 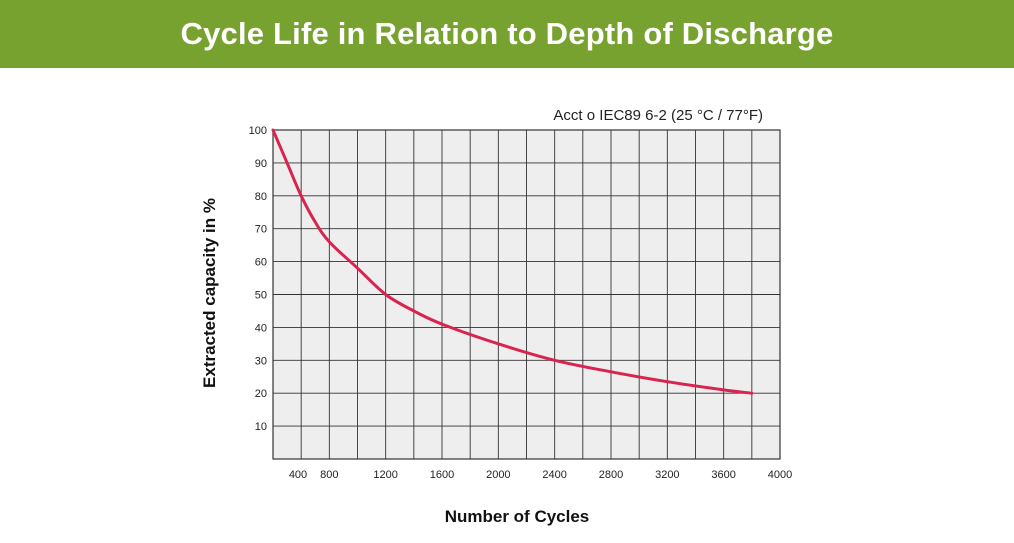 What do you see at coordinates (780, 475) in the screenshot?
I see `x-tick-label: 4000` at bounding box center [780, 475].